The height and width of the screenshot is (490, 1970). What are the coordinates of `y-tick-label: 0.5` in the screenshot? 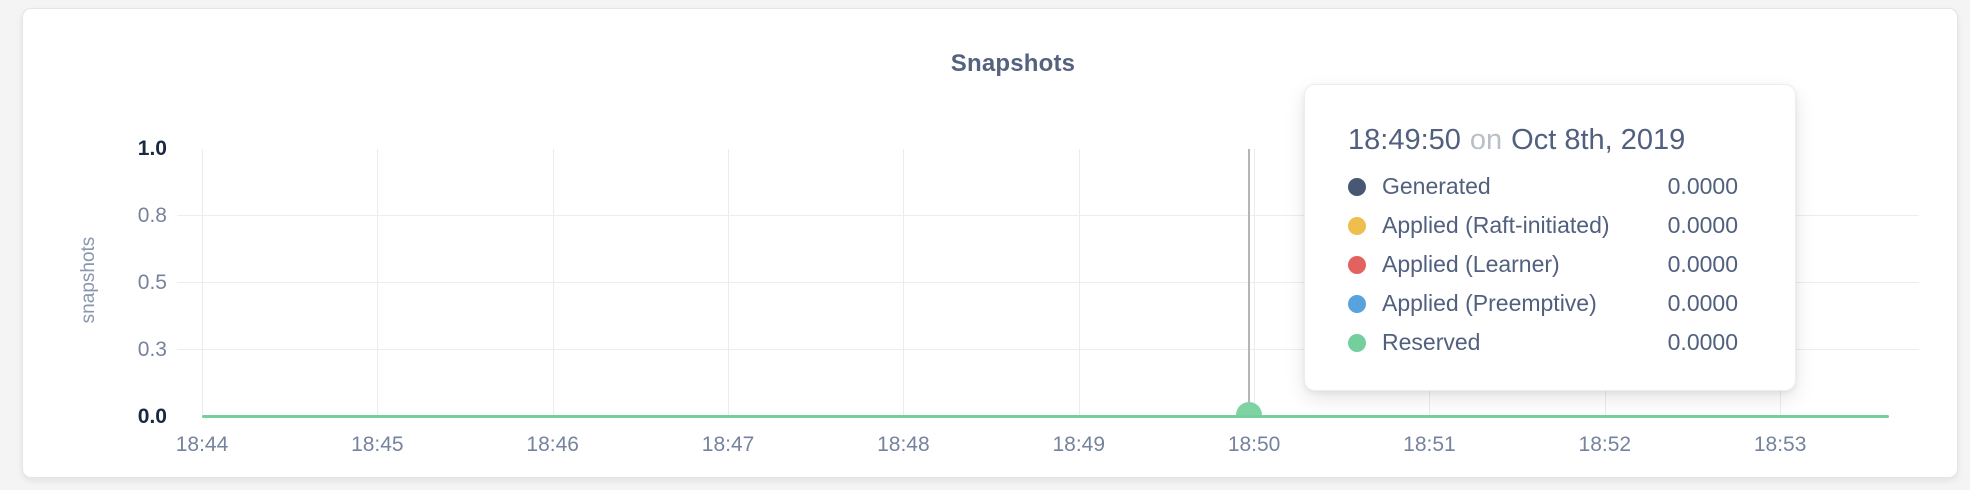 It's located at (152, 282).